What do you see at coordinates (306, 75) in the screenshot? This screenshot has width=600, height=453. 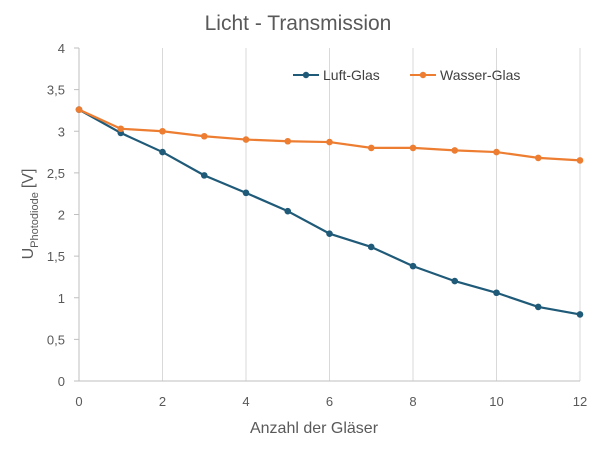 I see `legend-marker-luft-glas` at bounding box center [306, 75].